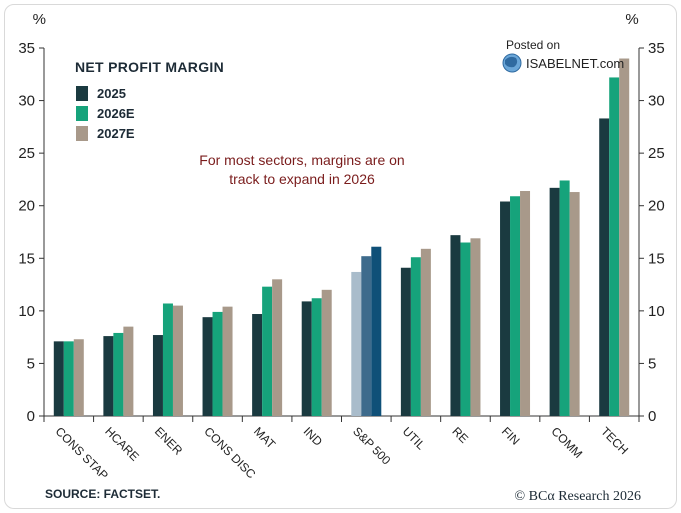 The width and height of the screenshot is (681, 513). What do you see at coordinates (567, 442) in the screenshot?
I see `category-label: COMM` at bounding box center [567, 442].